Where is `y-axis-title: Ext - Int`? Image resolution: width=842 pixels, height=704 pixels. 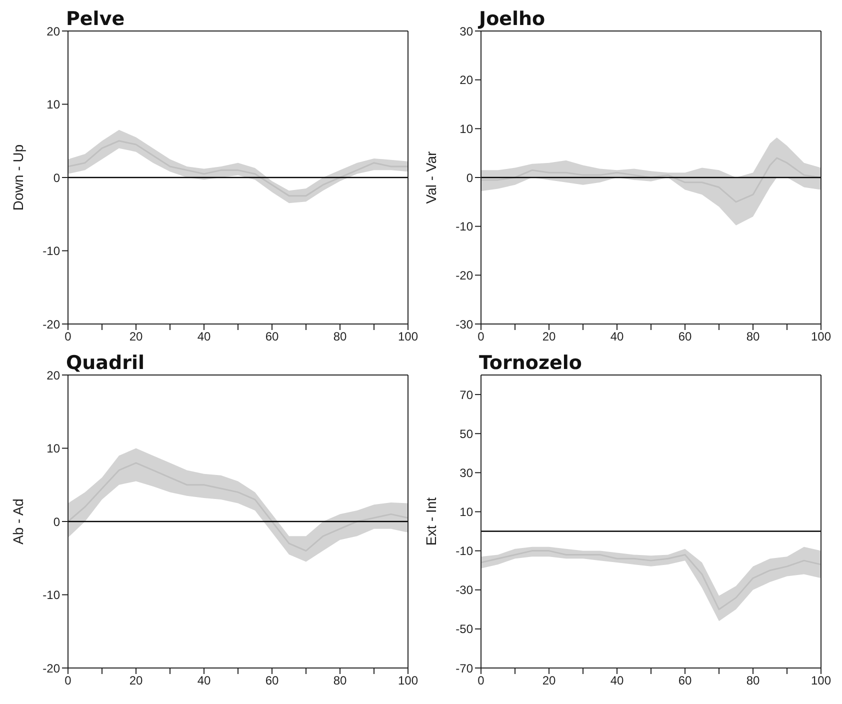
y-axis-title: Ext - Int is located at coordinates (430, 521).